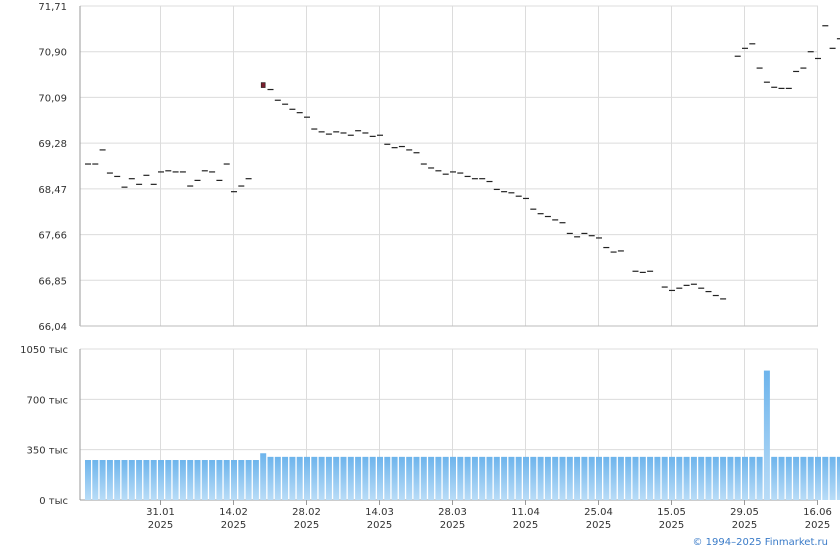  Describe the element at coordinates (233, 512) in the screenshot. I see `x-tick-label-date: 14.02` at that location.